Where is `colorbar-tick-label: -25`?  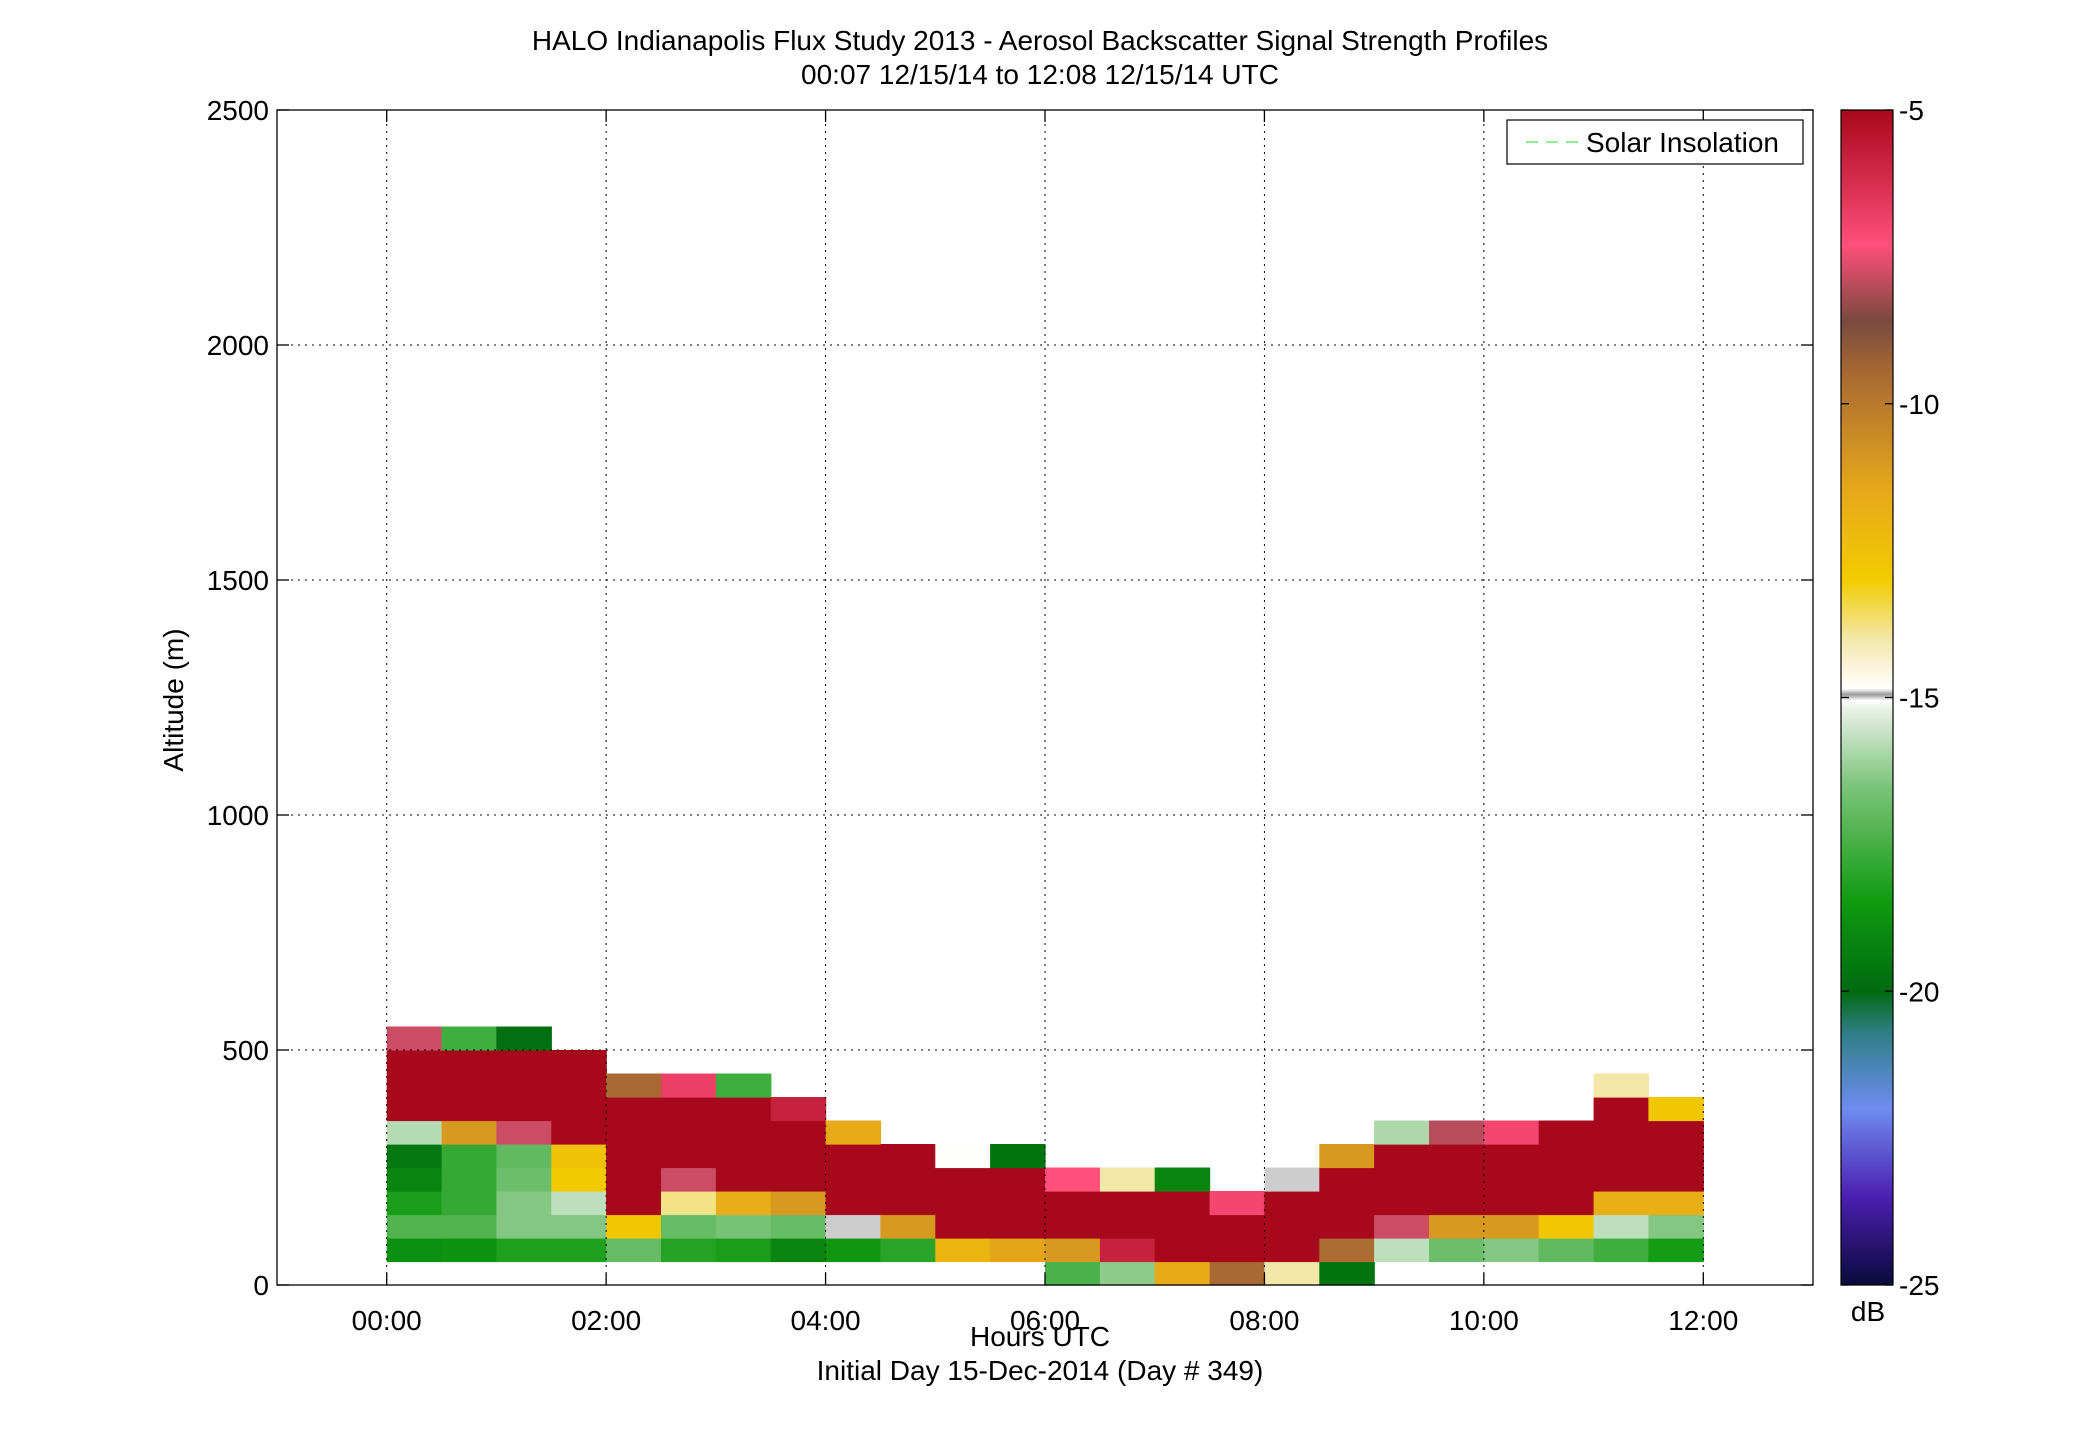 colorbar-tick-label: -25 is located at coordinates (1919, 1285).